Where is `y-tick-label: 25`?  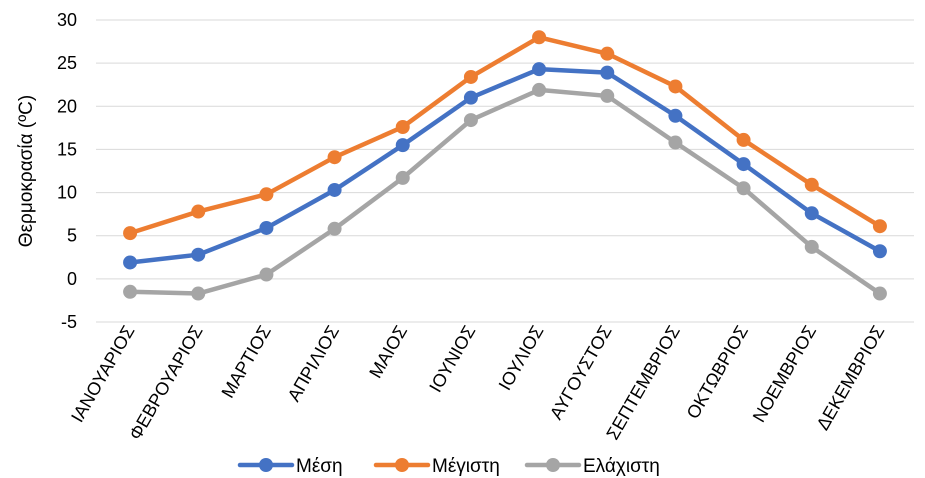 y-tick-label: 25 is located at coordinates (67, 63).